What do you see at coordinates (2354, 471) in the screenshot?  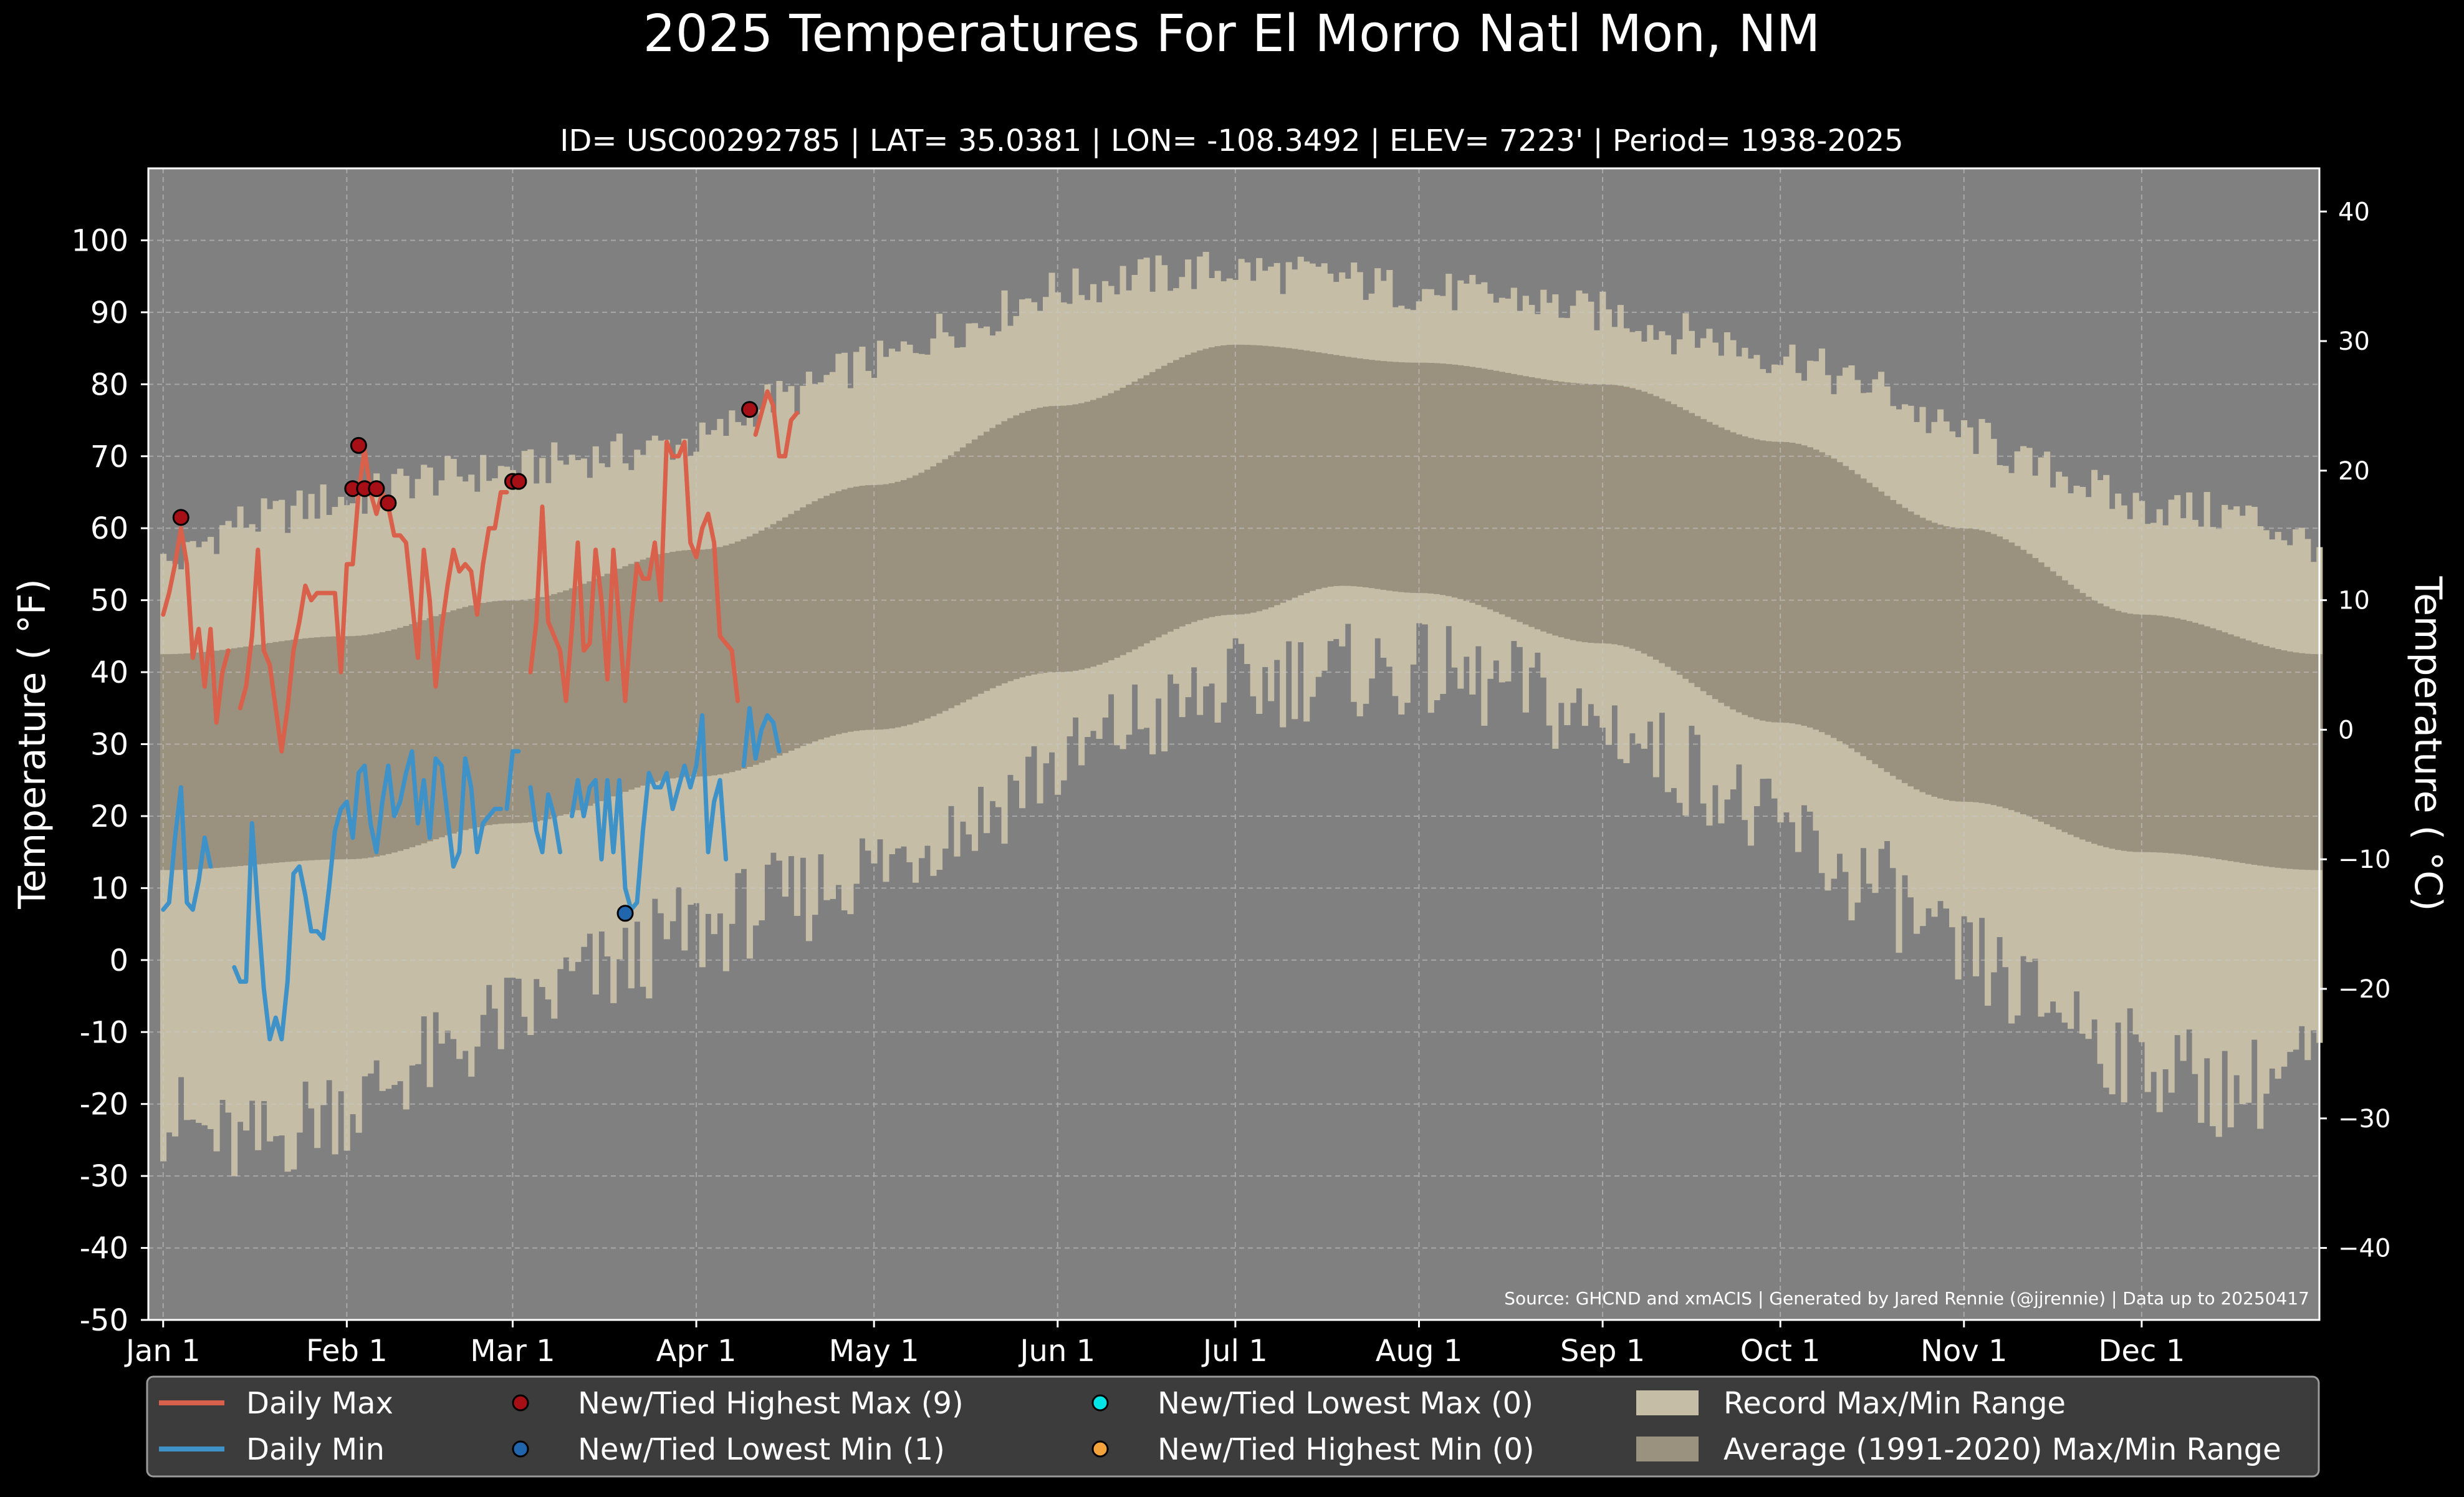 I see `y2-tick-label: 20` at bounding box center [2354, 471].